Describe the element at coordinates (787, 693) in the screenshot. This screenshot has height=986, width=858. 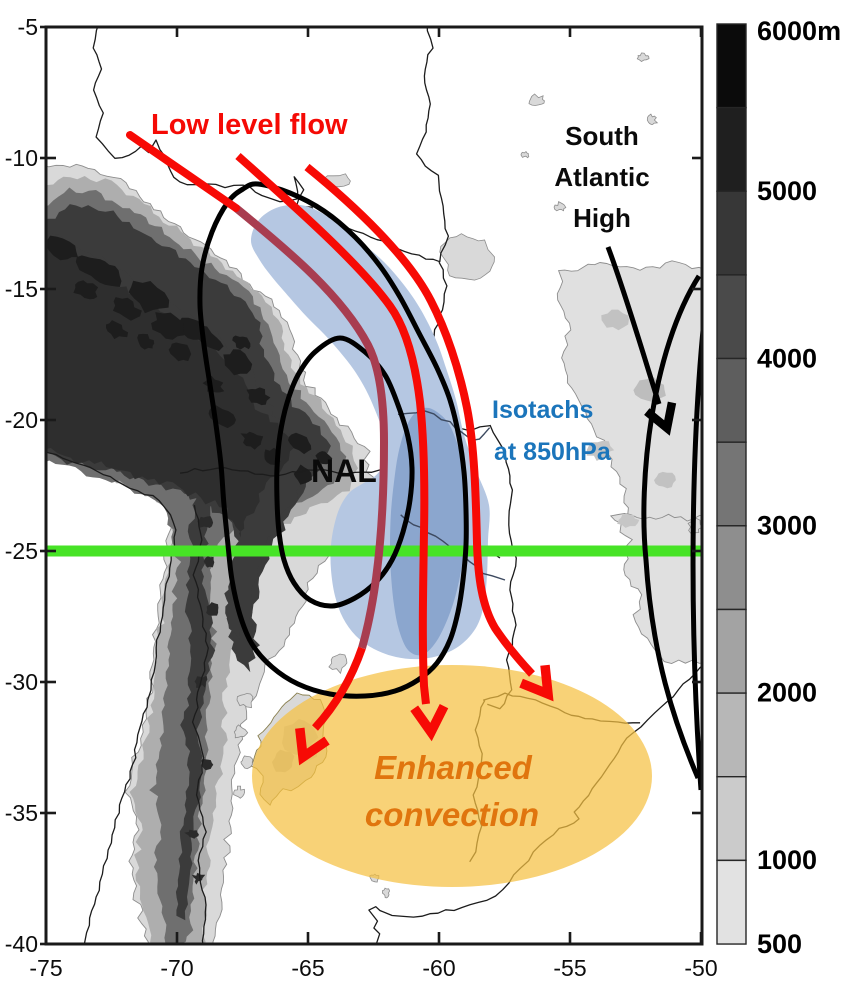
I see `svg-text: 2000` at that location.